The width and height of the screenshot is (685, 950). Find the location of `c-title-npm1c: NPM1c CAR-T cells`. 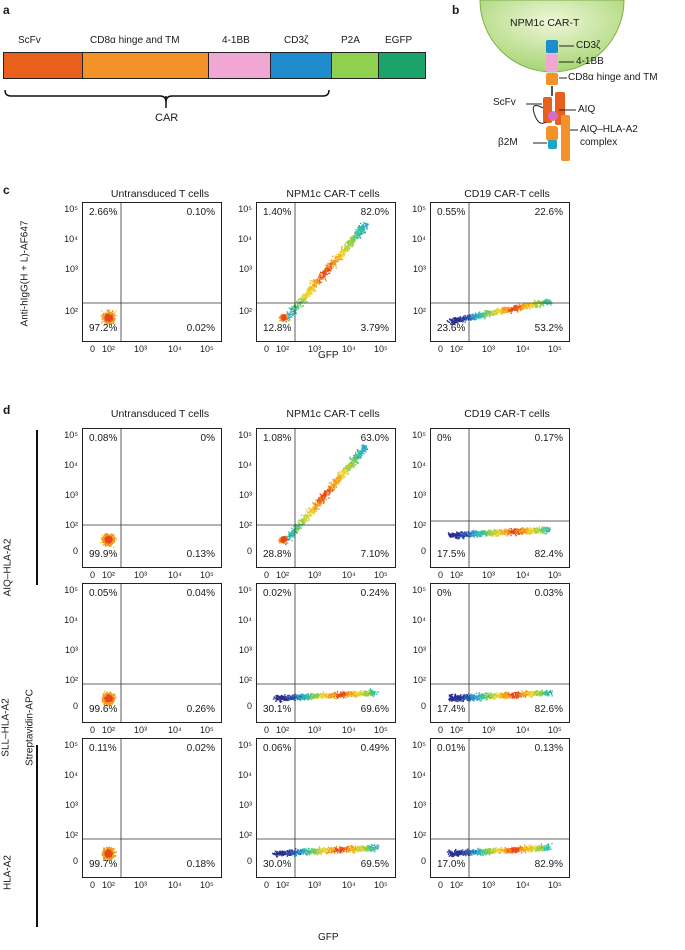

c-title-npm1c: NPM1c CAR-T cells is located at coordinates (333, 194).